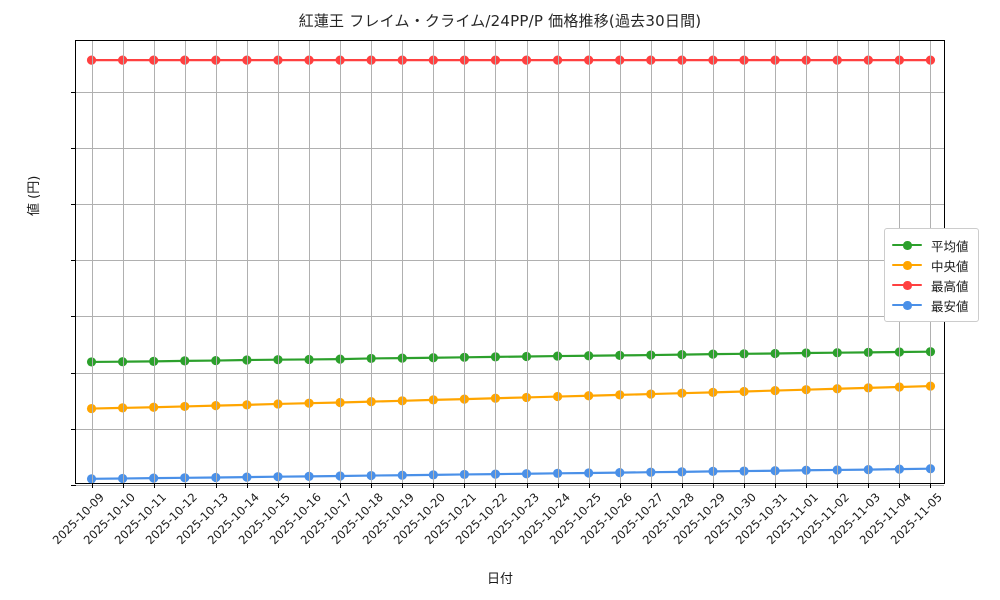 This screenshot has height=600, width=1000. What do you see at coordinates (34, 195) in the screenshot?
I see `y-axis-title: 値 (円)` at bounding box center [34, 195].